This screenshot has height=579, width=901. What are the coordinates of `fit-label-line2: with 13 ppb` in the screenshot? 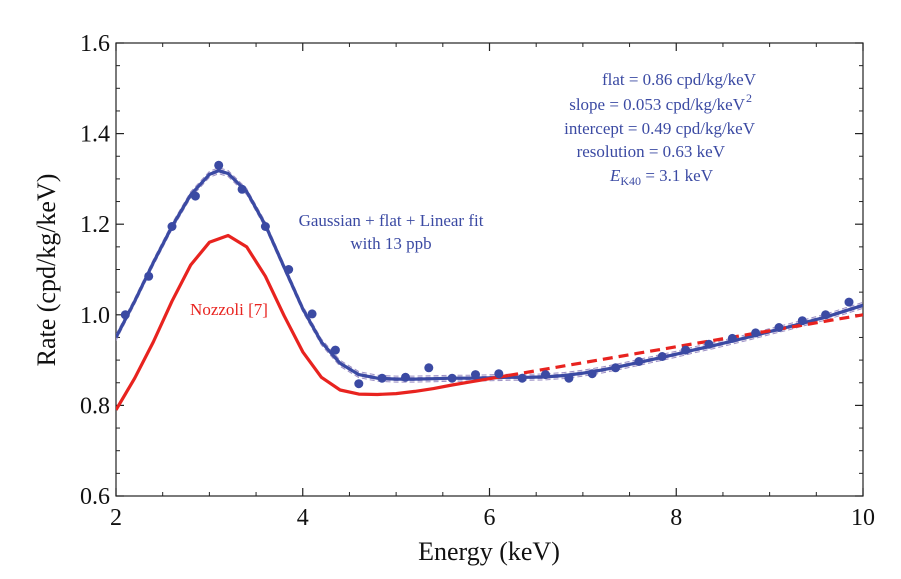 It's located at (390, 243).